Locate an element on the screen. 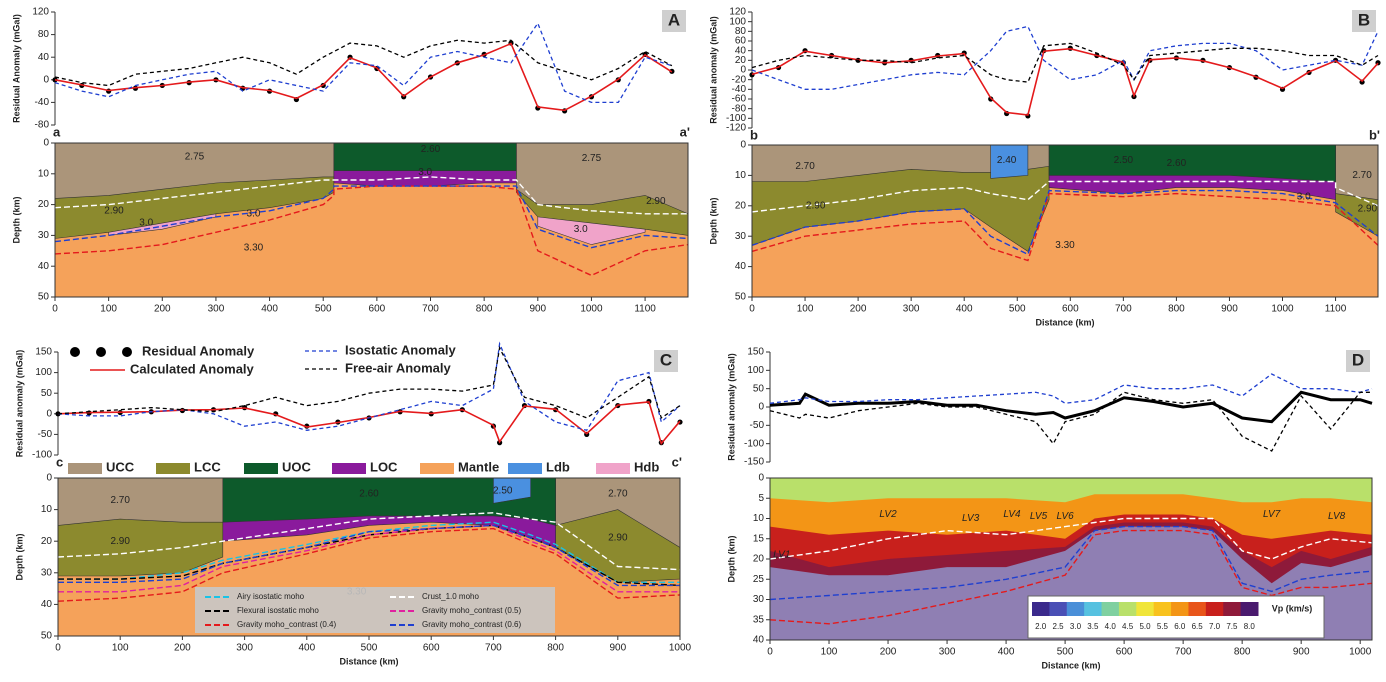 The width and height of the screenshot is (1386, 682). legend-label: Gravity moho_contrast (0.6) is located at coordinates (471, 624).